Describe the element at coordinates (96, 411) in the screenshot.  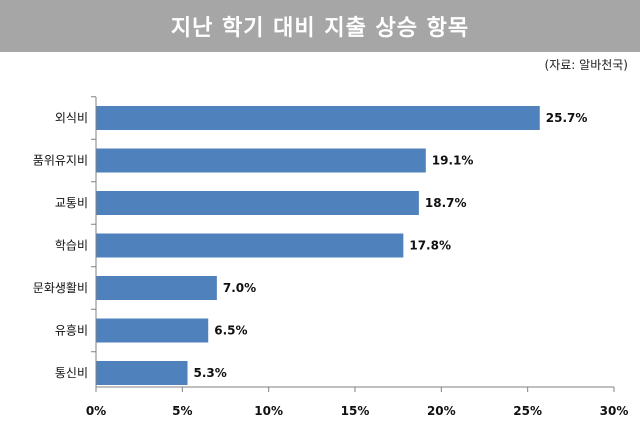
I see `x-tick-label-0: 0%` at that location.